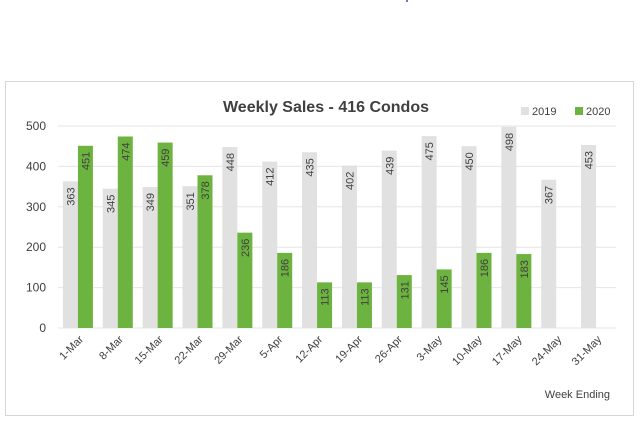 The image size is (640, 445). Describe the element at coordinates (231, 162) in the screenshot. I see `data-label: 448` at that location.